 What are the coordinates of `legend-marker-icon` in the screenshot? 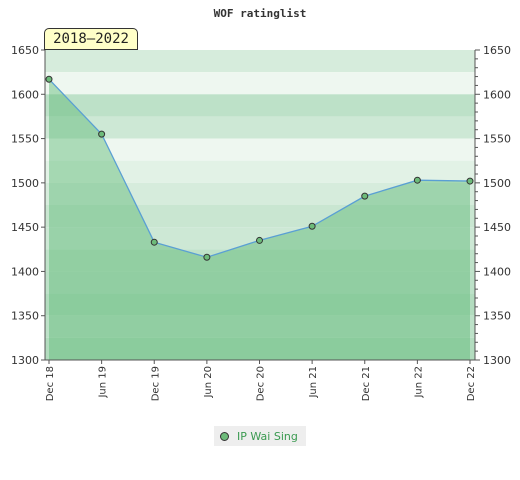 It's located at (224, 436).